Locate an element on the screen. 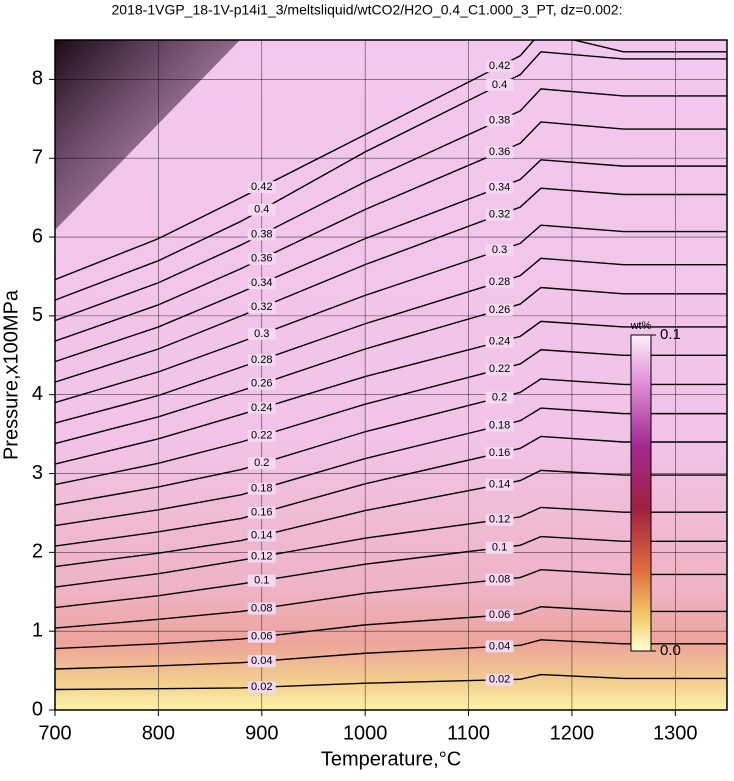 The height and width of the screenshot is (781, 734). contour-label: 0.06 is located at coordinates (261, 637).